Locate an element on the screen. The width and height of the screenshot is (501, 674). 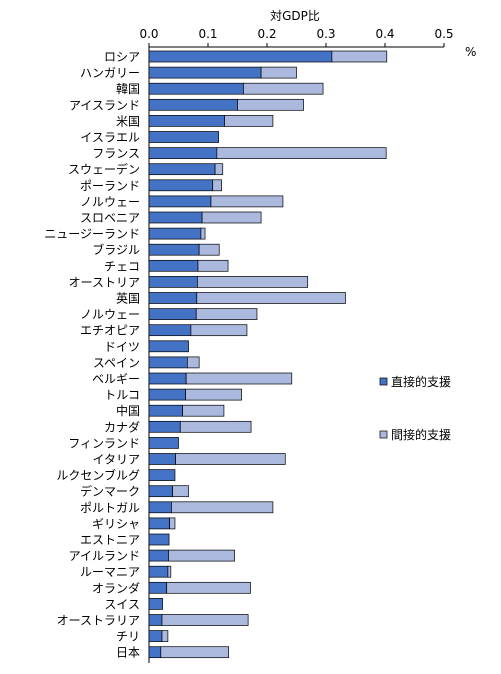
category-label: エストニア is located at coordinates (110, 540).